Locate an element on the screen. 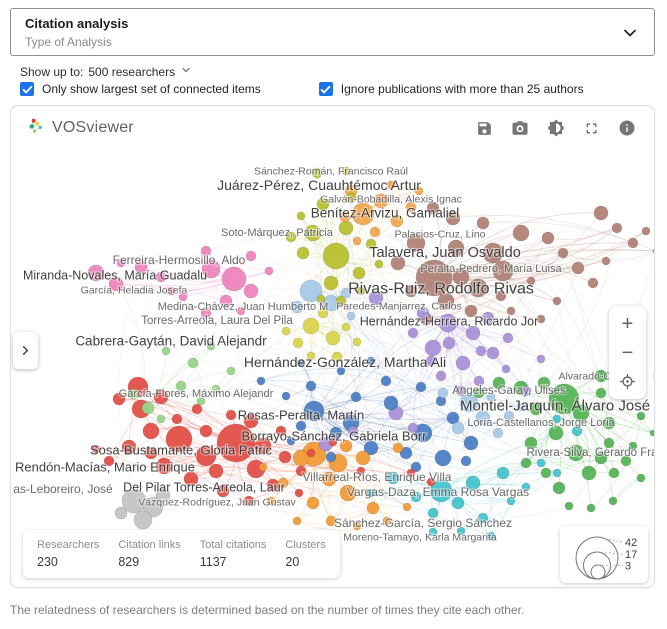 The image size is (667, 629). sidebar-toggle-button is located at coordinates (25, 350).